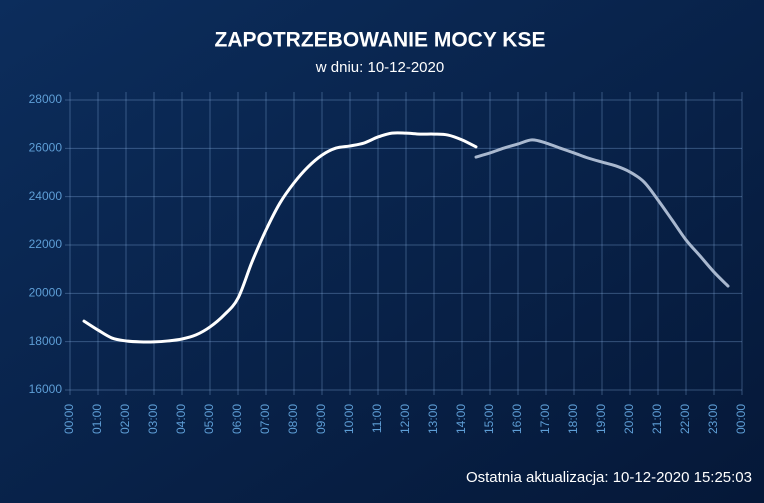 The image size is (764, 503). Describe the element at coordinates (125, 419) in the screenshot. I see `x-tick-label: 02:00` at that location.